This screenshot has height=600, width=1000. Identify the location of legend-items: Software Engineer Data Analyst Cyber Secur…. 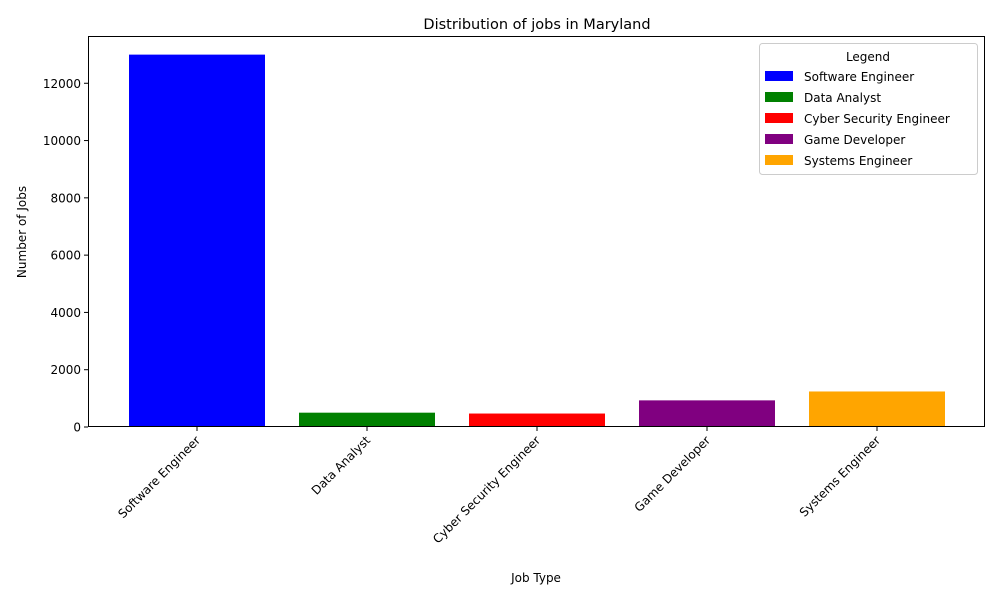
(857, 119).